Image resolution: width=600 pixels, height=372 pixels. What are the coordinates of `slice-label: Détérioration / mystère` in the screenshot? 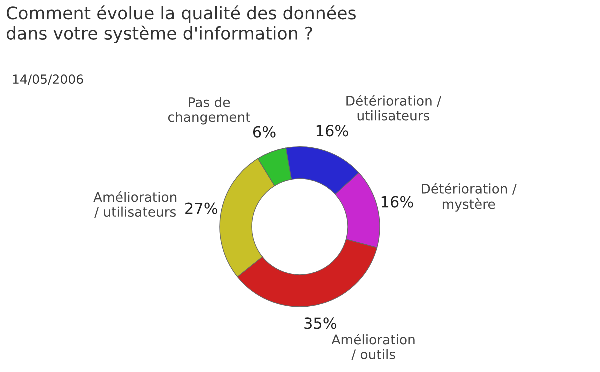 It's located at (469, 197).